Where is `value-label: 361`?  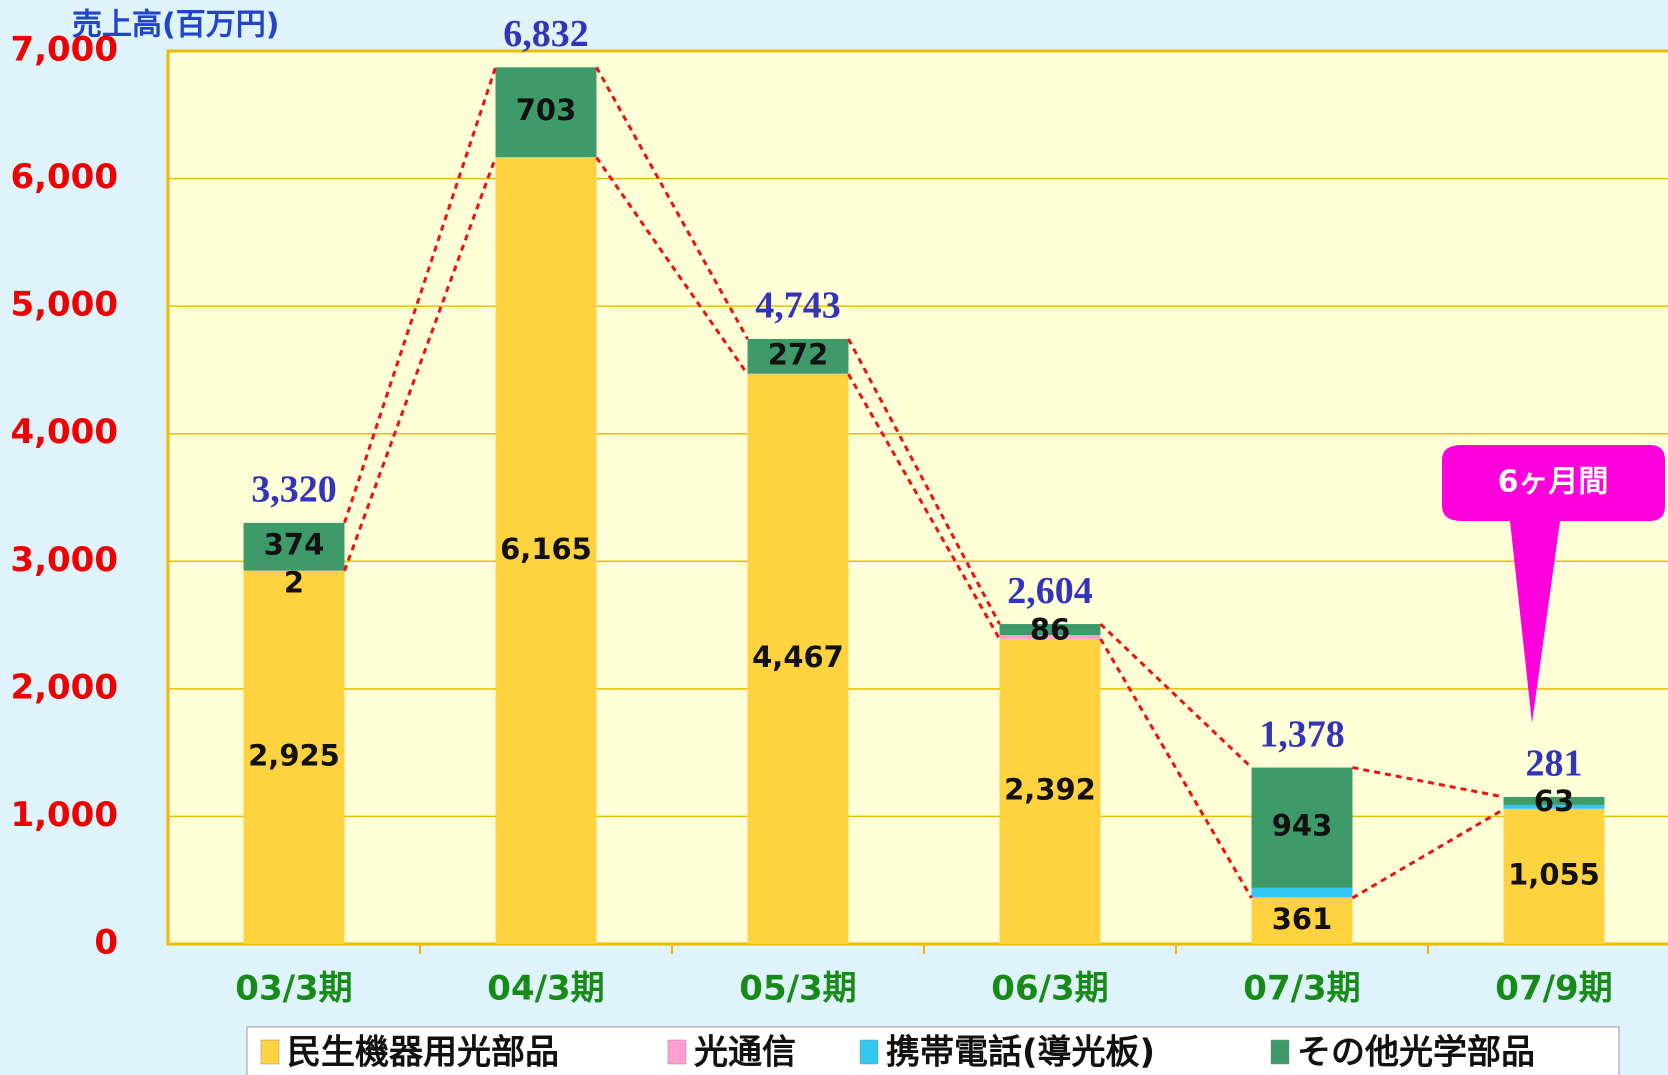 value-label: 361 is located at coordinates (1302, 919).